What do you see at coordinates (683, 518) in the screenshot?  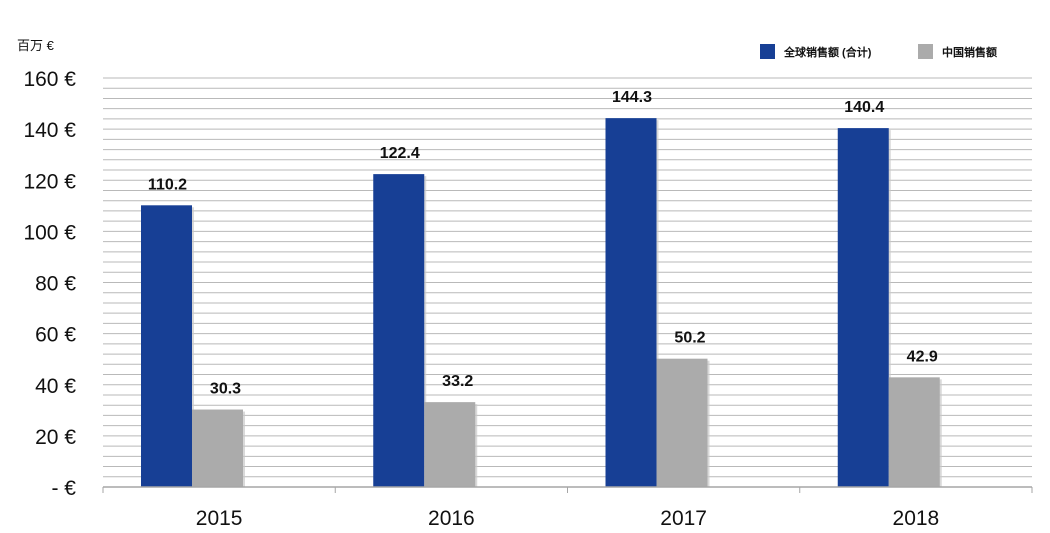 I see `x-tick-label: 2017` at bounding box center [683, 518].